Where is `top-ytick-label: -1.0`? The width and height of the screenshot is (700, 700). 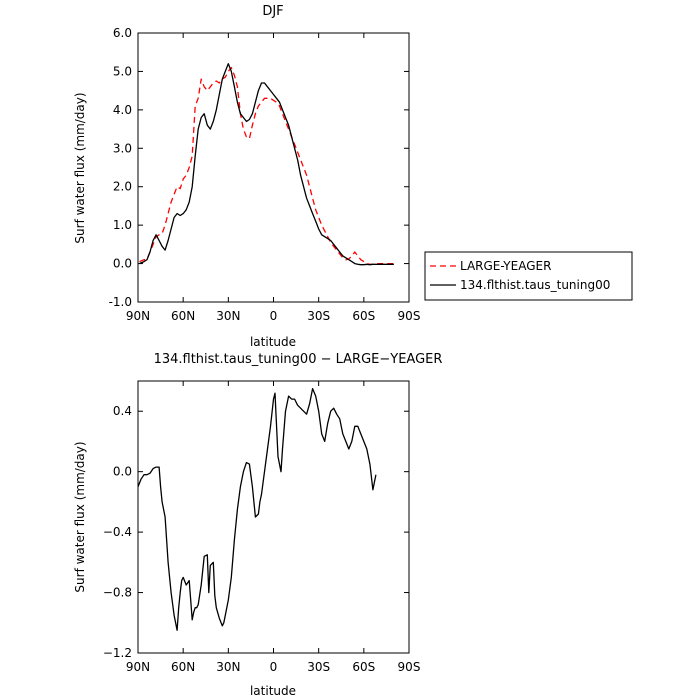
top-ytick-label: -1.0 is located at coordinates (120, 302).